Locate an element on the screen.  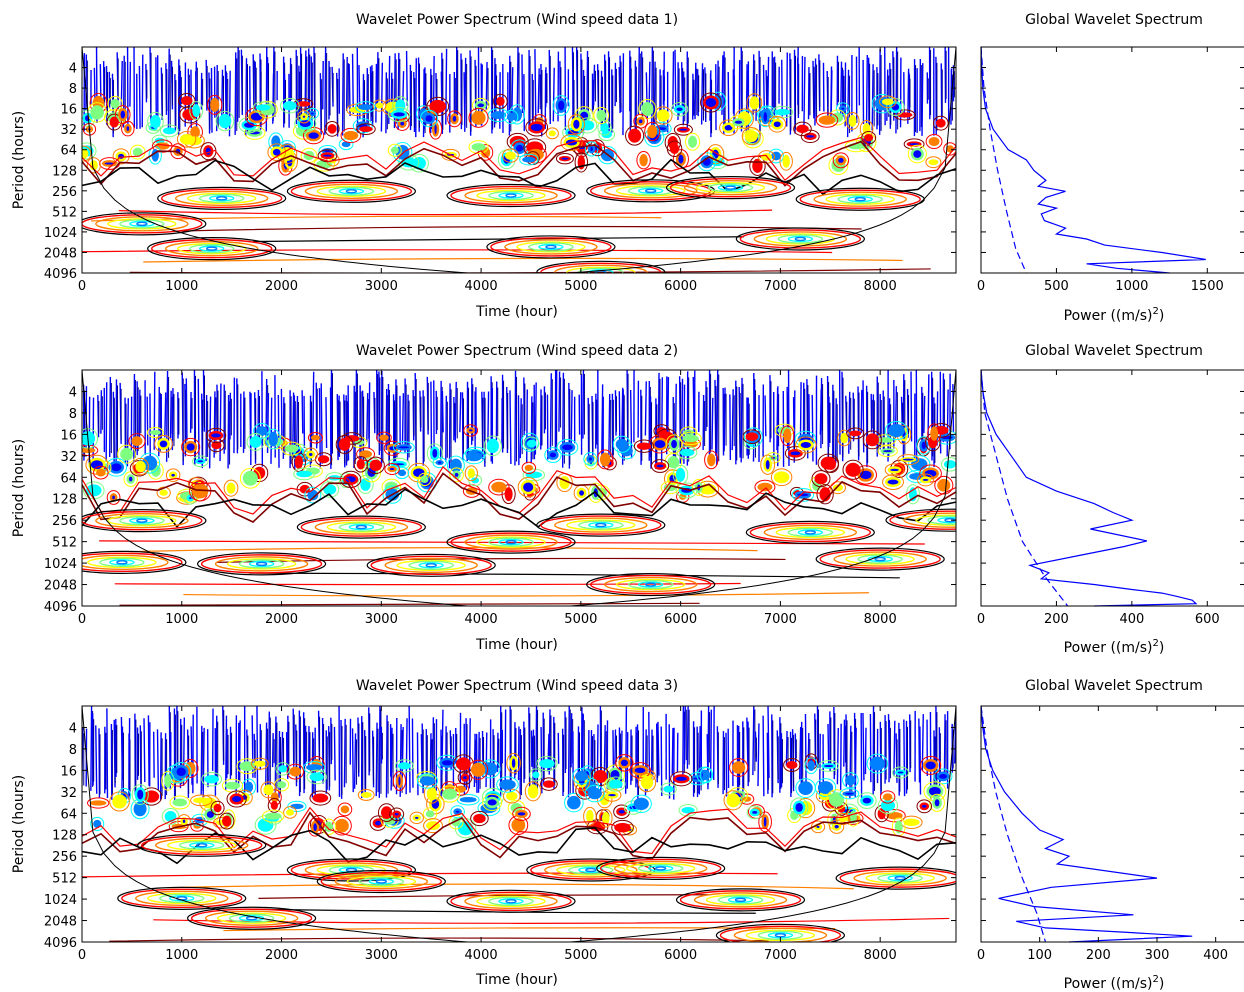
y-tick-label: 16 is located at coordinates (68, 435).